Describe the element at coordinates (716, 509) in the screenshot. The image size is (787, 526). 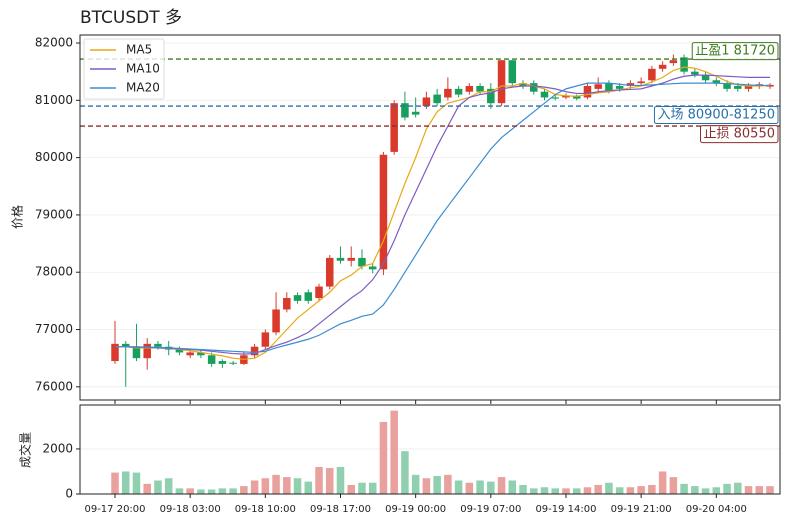
I see `x-tick-label: 09-20 04:00` at that location.